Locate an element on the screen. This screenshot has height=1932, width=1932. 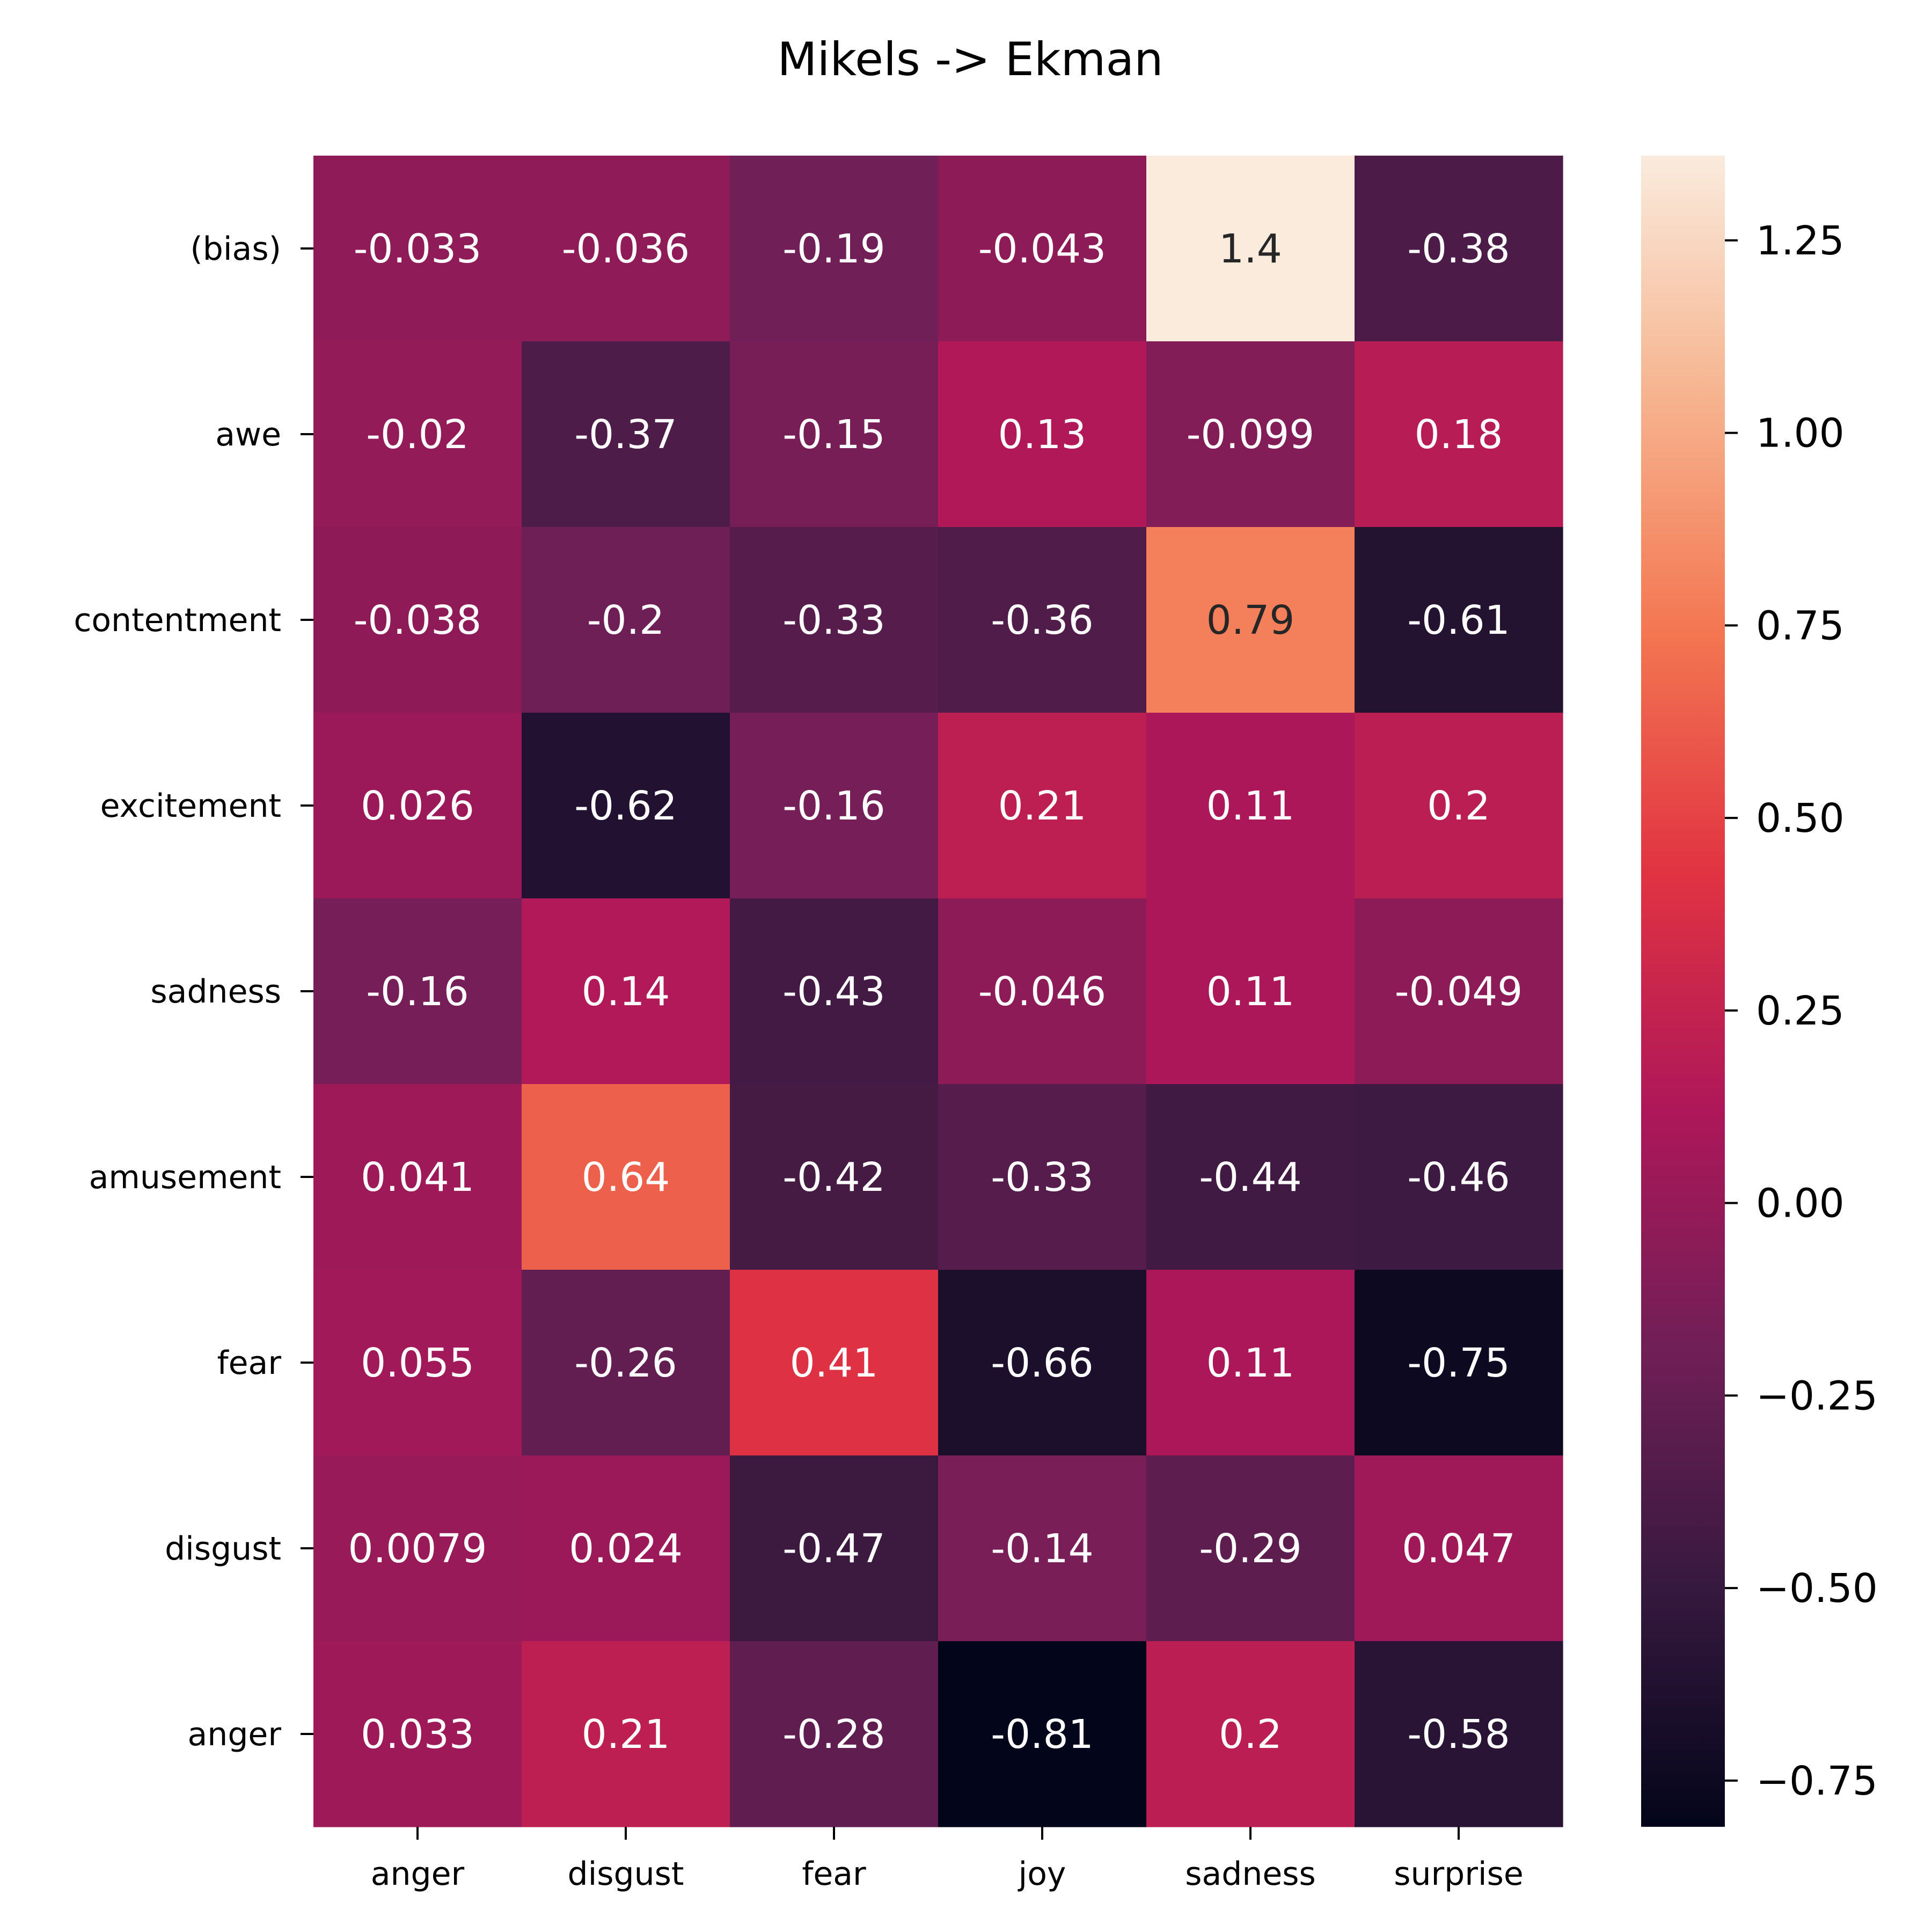
colorbar-tick-label: 0.50 is located at coordinates (1800, 818).